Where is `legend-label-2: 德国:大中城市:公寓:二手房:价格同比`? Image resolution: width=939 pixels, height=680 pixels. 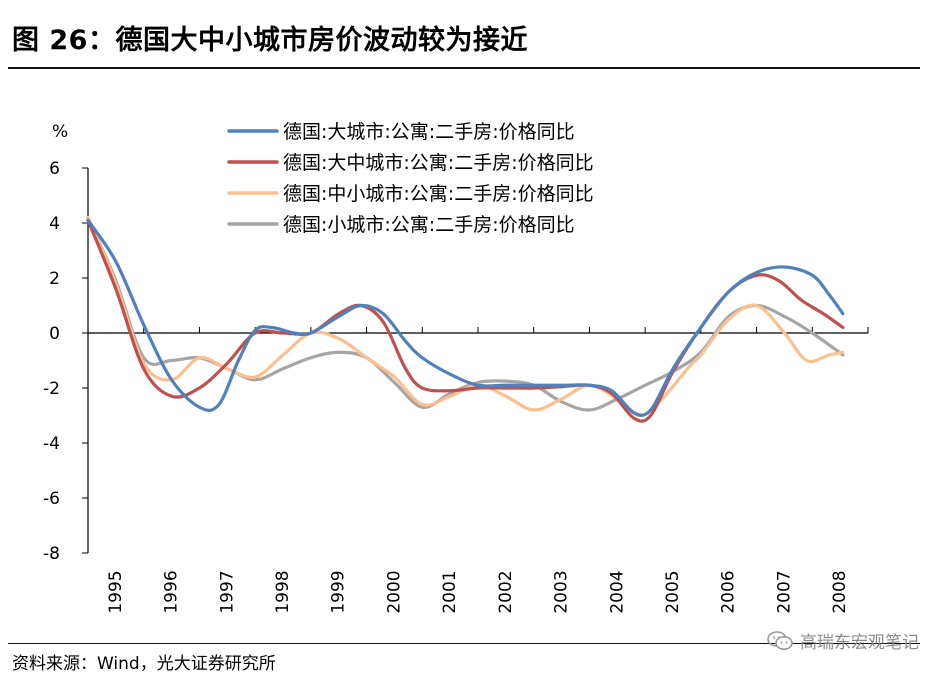
legend-label-2: 德国:大中城市:公寓:二手房:价格同比 is located at coordinates (438, 163).